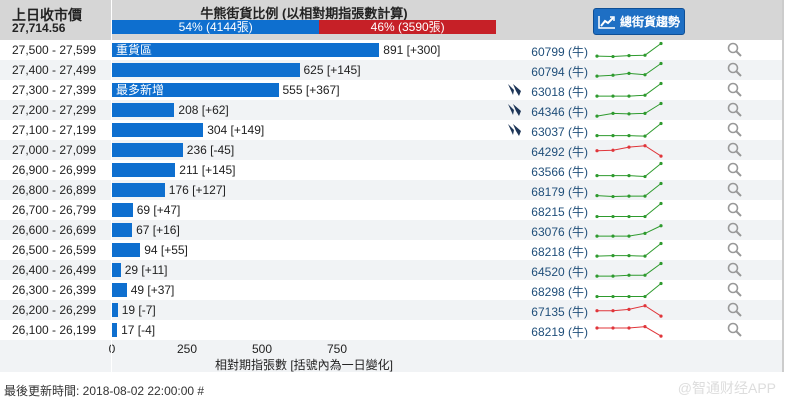 This screenshot has width=788, height=405. Describe the element at coordinates (559, 112) in the screenshot. I see `cbbc-code-link: 64346 (牛)` at that location.